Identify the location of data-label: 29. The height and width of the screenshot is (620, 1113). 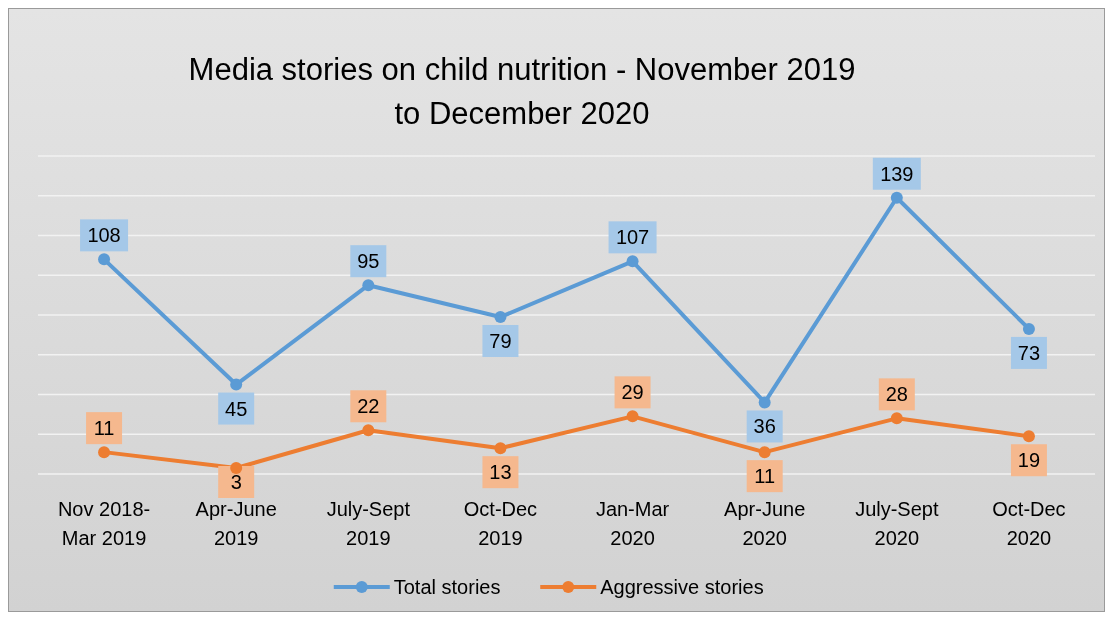
(632, 392).